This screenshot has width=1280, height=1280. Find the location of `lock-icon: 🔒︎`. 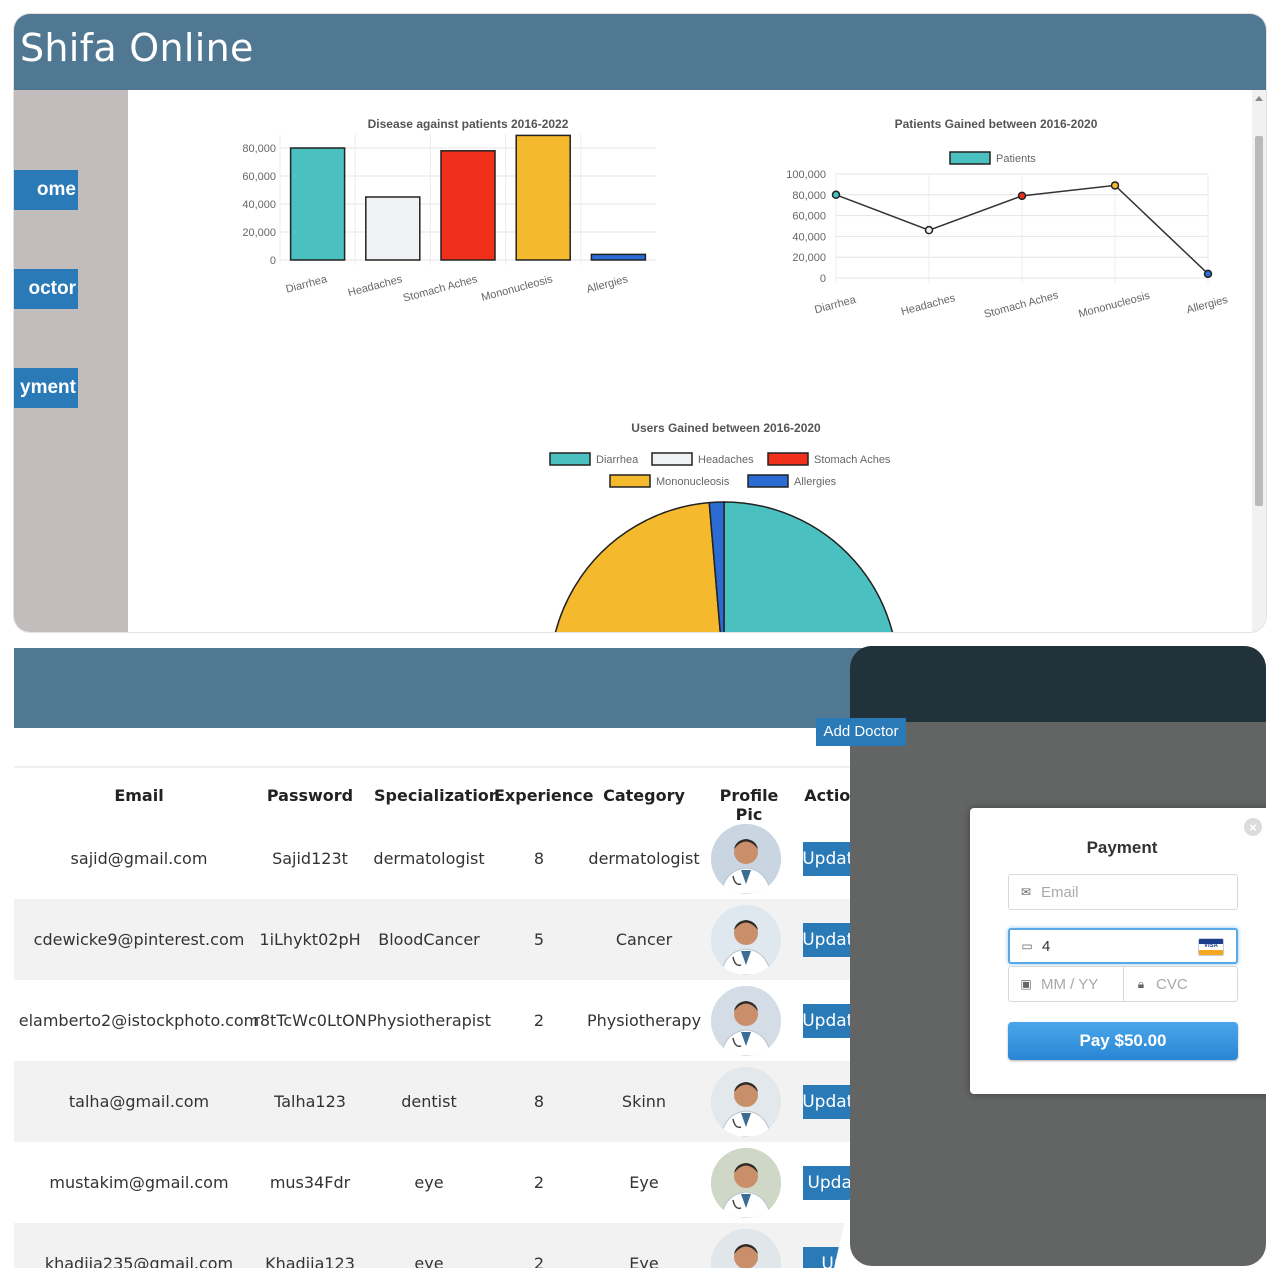

lock-icon: 🔒︎ is located at coordinates (1141, 983).